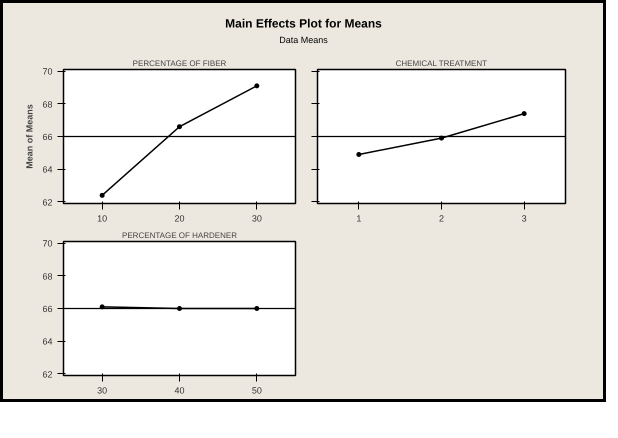  I want to click on x-tick-label: 50, so click(257, 391).